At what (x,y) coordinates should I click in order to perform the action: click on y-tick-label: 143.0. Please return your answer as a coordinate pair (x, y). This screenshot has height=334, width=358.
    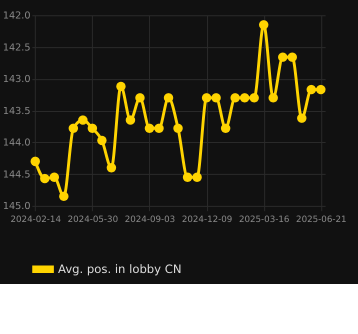
    Looking at the image, I should click on (16, 80).